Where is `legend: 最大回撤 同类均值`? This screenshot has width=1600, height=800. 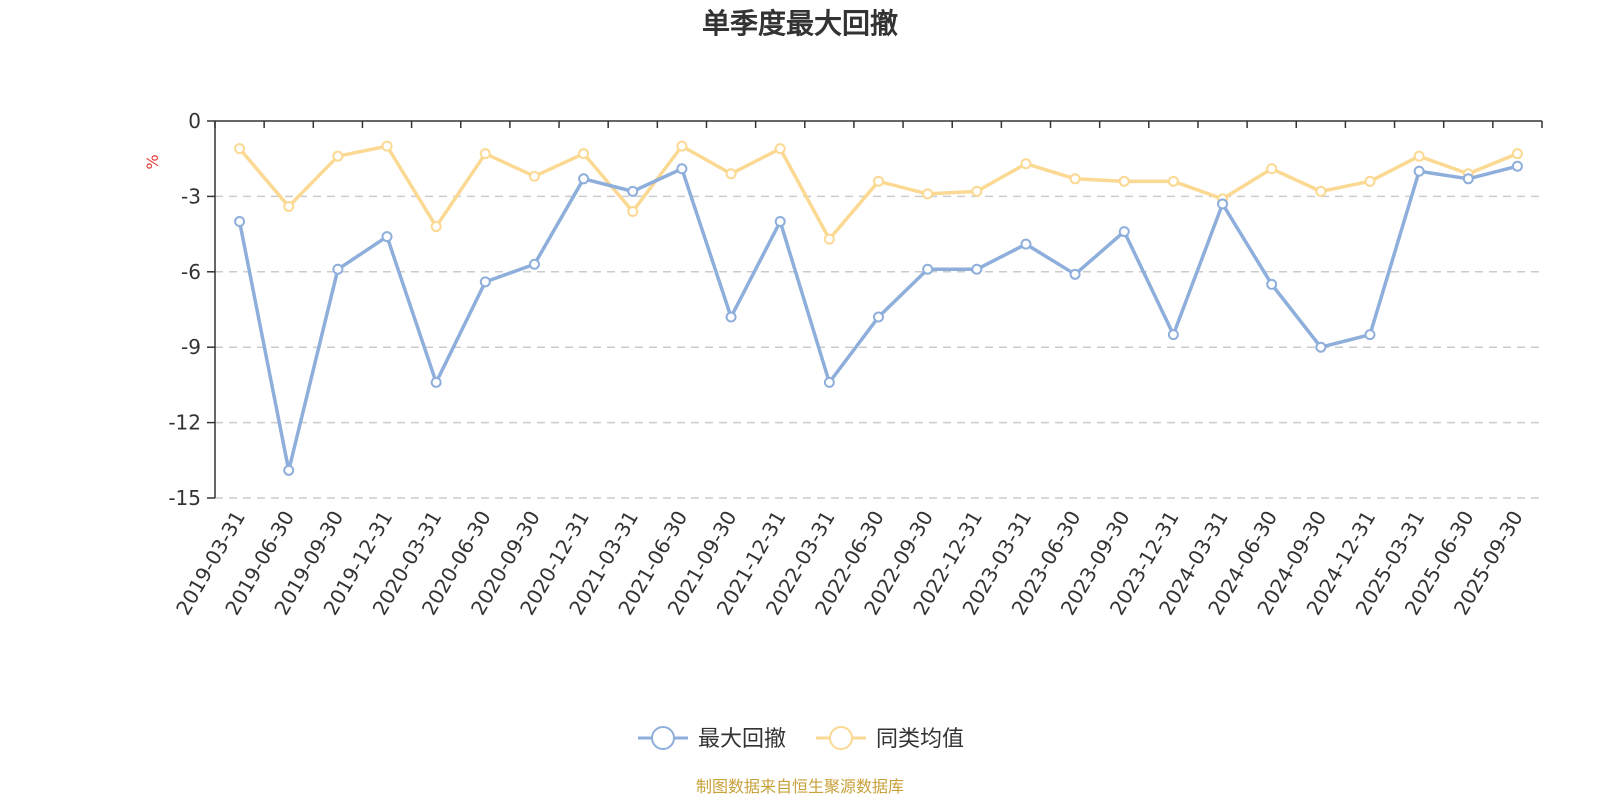
legend: 最大回撤 同类均值 is located at coordinates (801, 739).